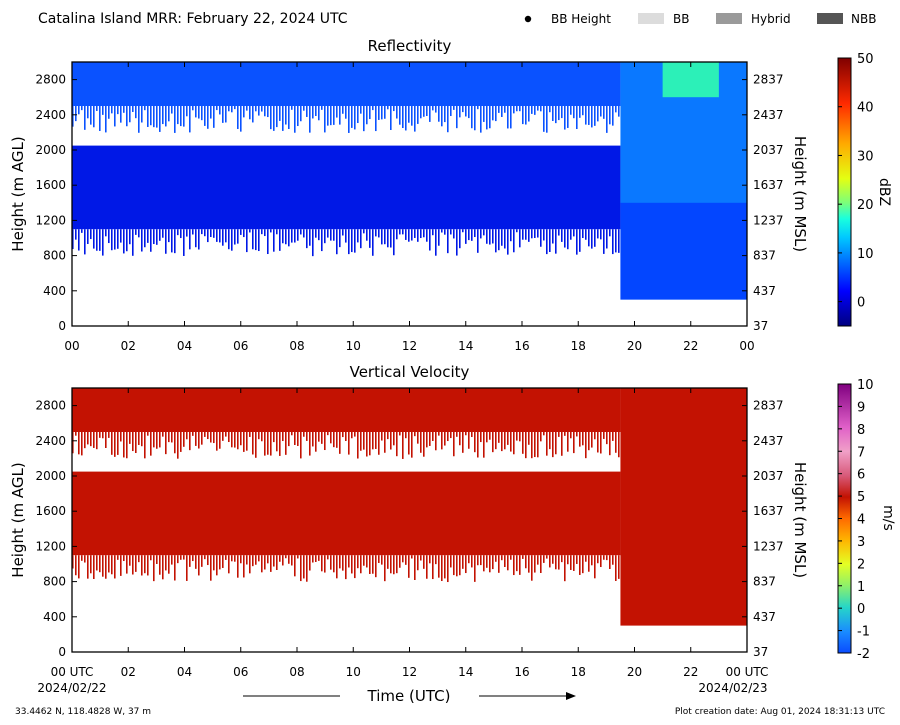  Describe the element at coordinates (760, 652) in the screenshot. I see `y-tick-label-right: 37` at that location.